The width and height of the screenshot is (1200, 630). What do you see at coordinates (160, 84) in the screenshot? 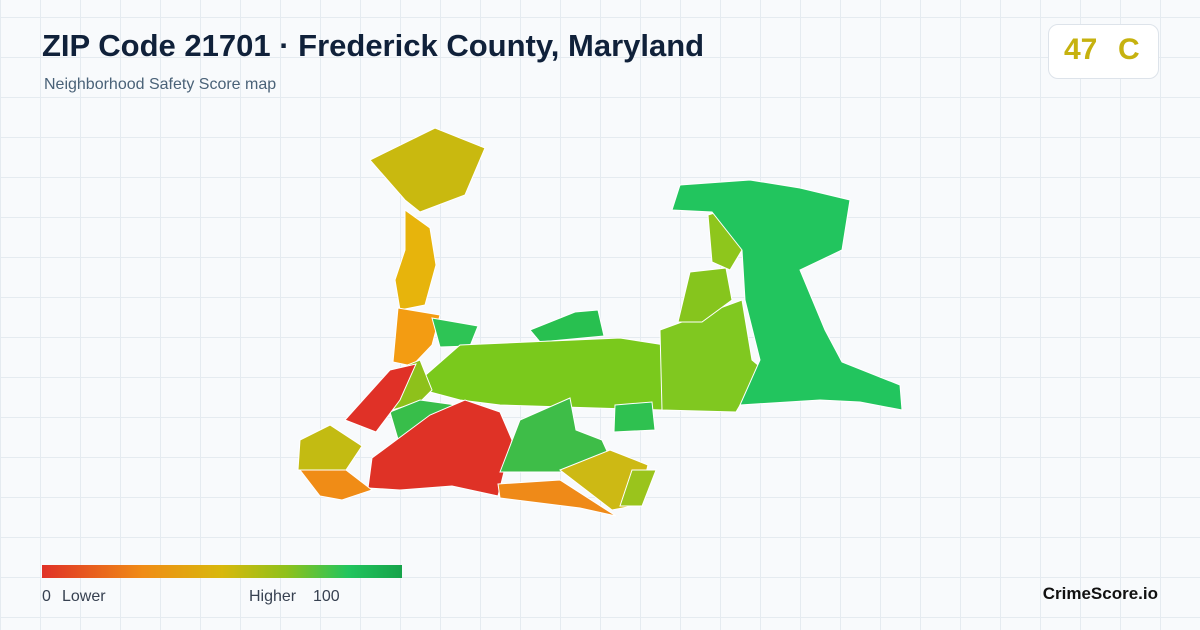
I see `subtitle: Neighborhood Safety Score map` at bounding box center [160, 84].